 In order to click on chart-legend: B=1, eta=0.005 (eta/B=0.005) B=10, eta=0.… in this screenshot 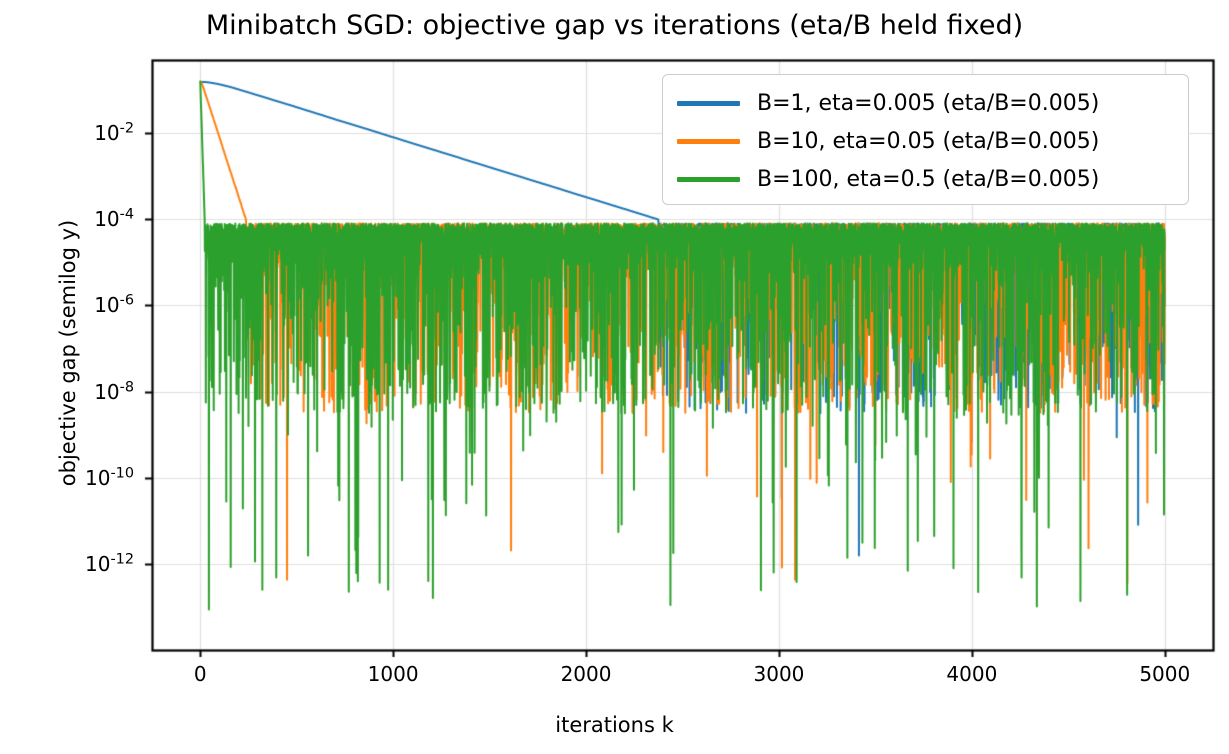, I will do `click(925, 139)`.